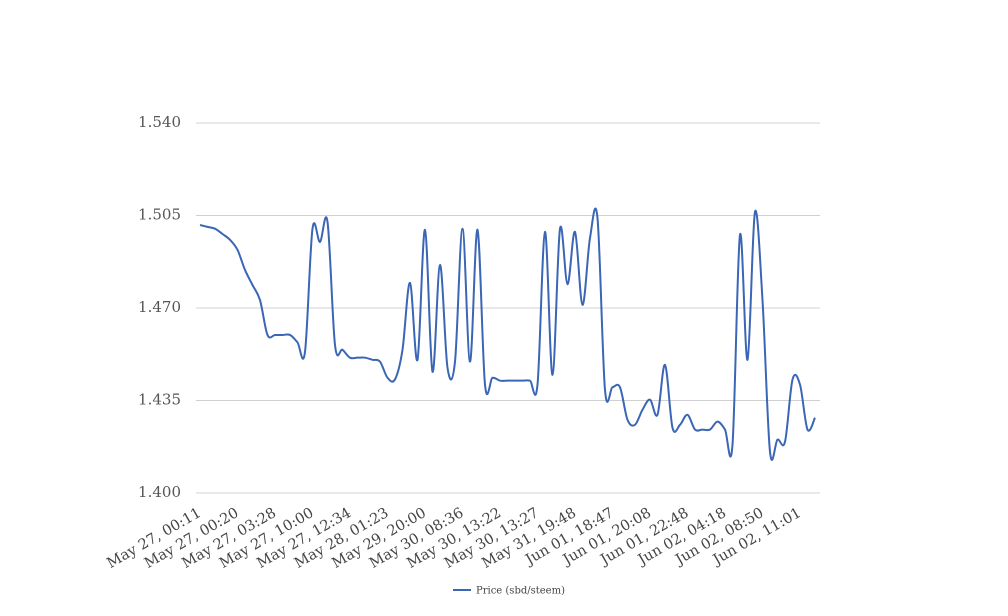 The height and width of the screenshot is (616, 1008). What do you see at coordinates (159, 215) in the screenshot?
I see `y-tick-label: 1.505` at bounding box center [159, 215].